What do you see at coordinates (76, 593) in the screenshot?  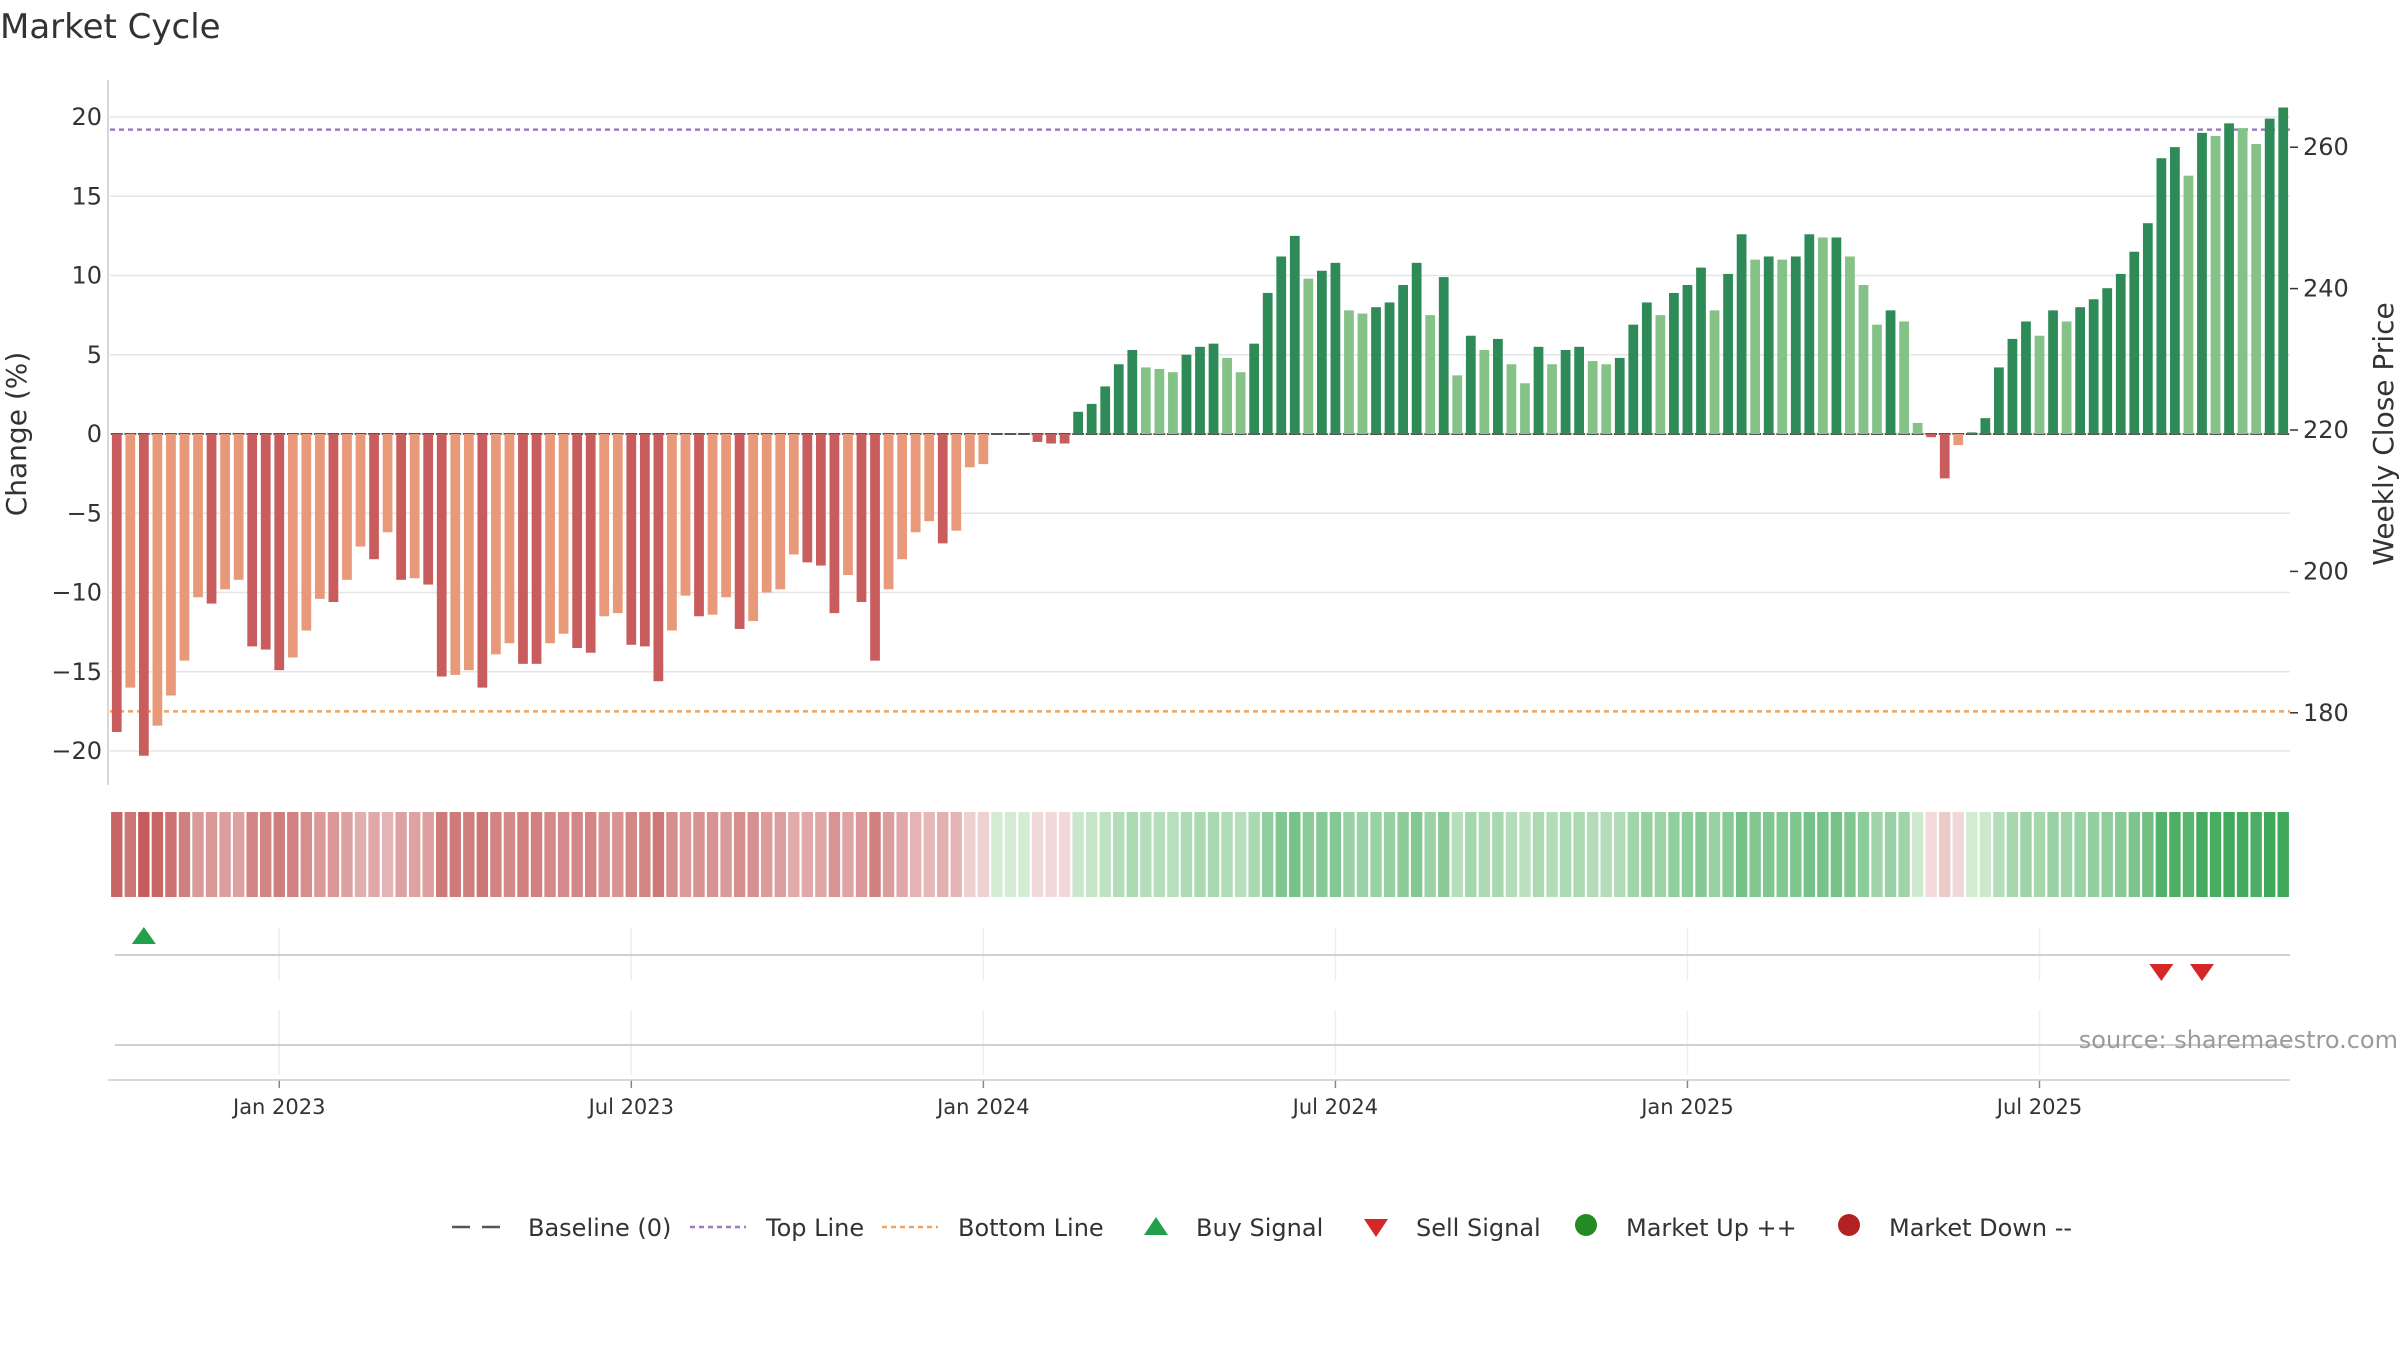 I see `y-left-tick-label: −10` at bounding box center [76, 593].